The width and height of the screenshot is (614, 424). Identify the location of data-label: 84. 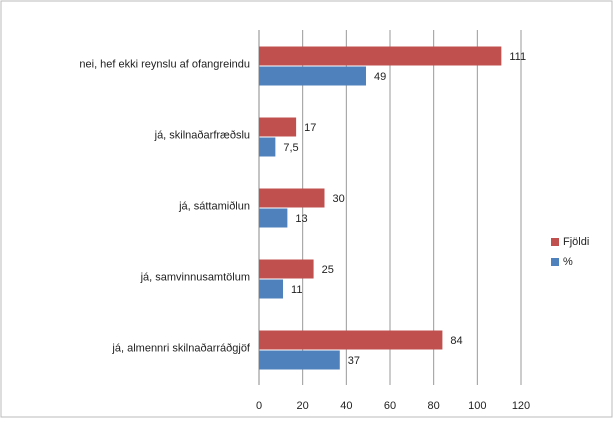
(456, 341).